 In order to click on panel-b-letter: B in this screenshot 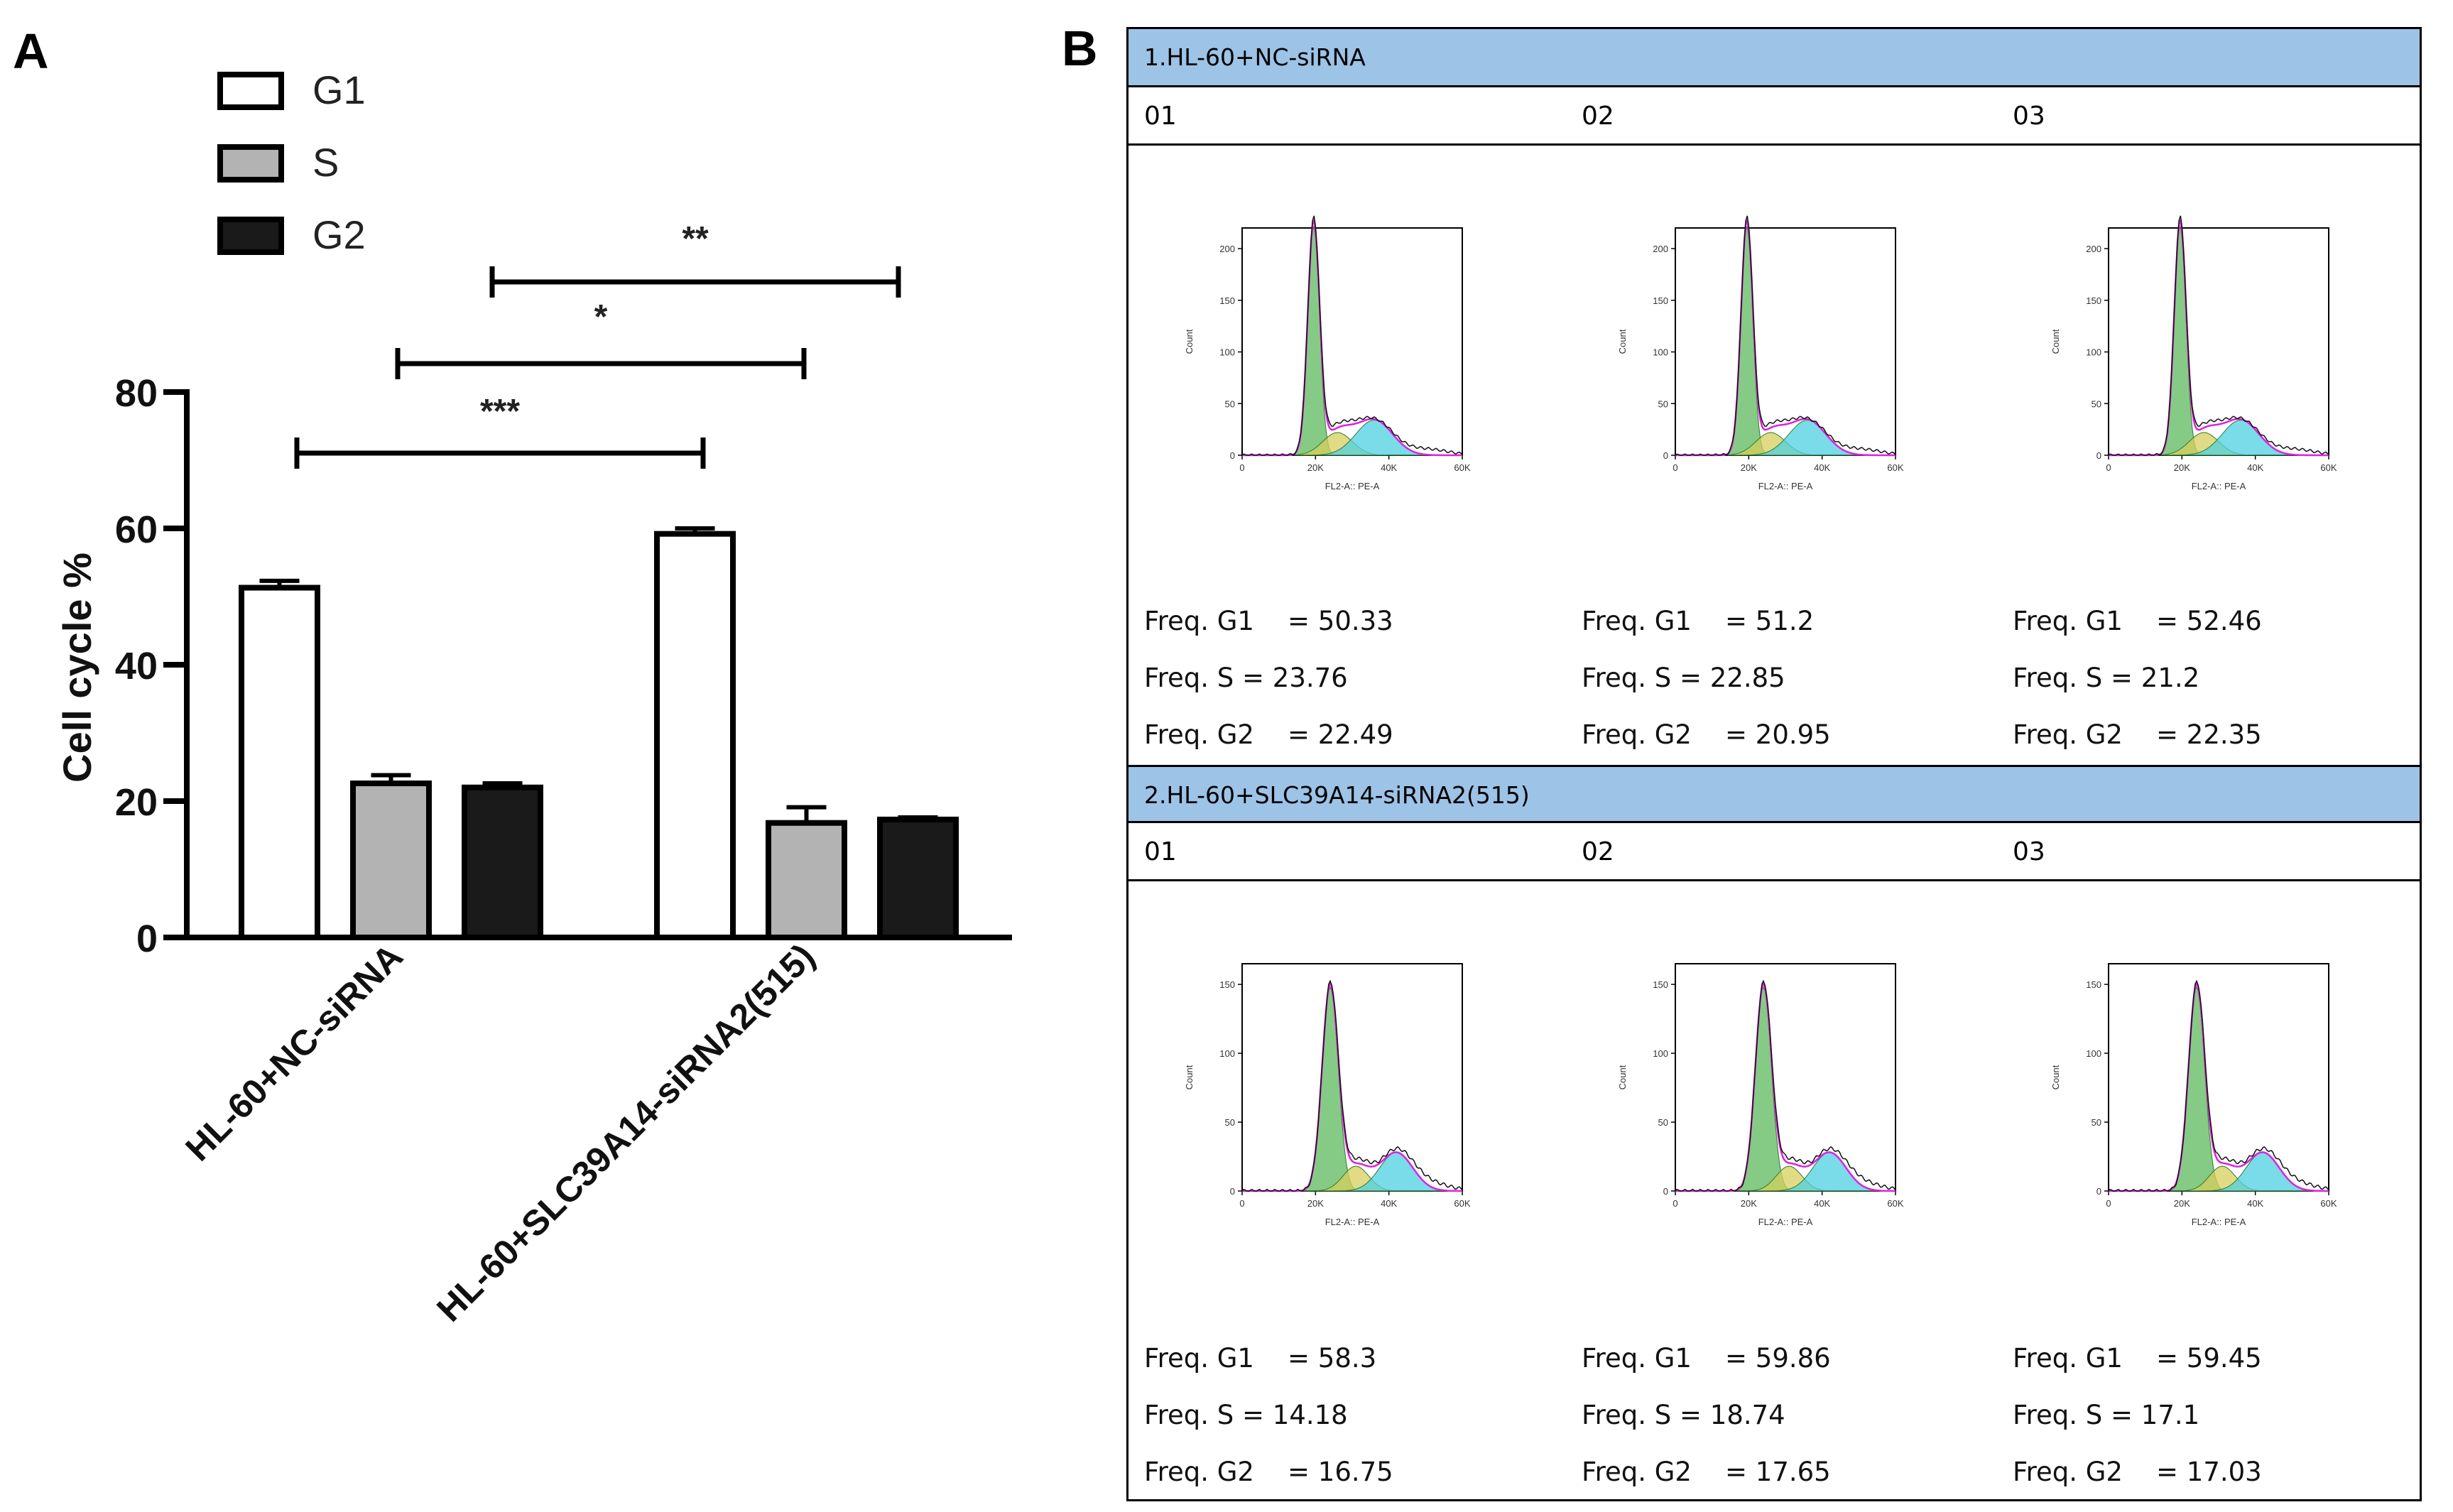, I will do `click(1080, 48)`.